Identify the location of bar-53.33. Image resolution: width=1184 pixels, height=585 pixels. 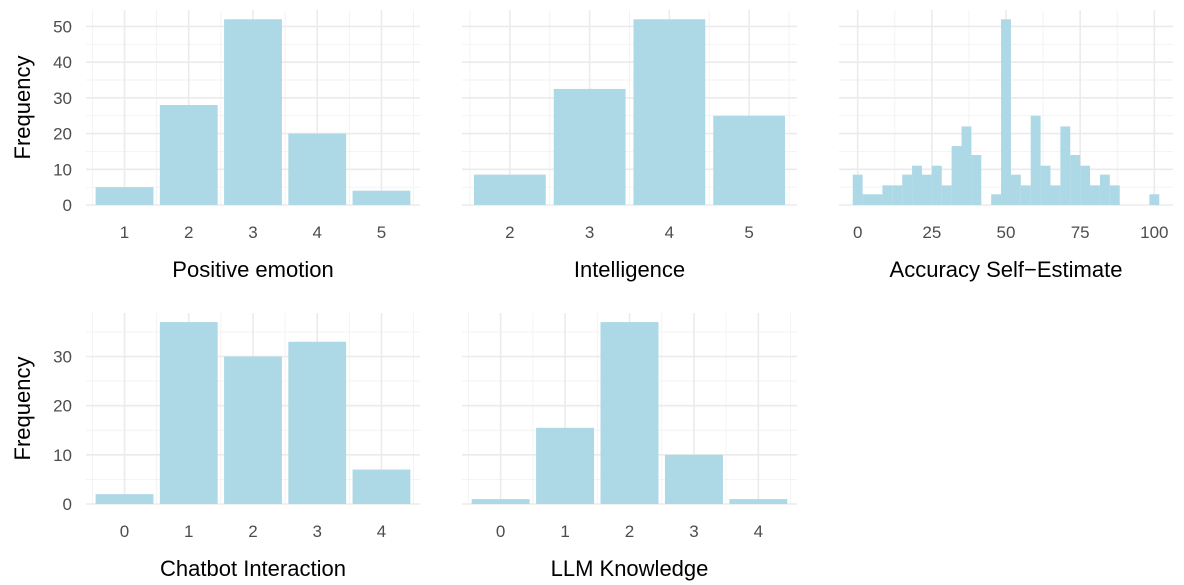
(1015, 189).